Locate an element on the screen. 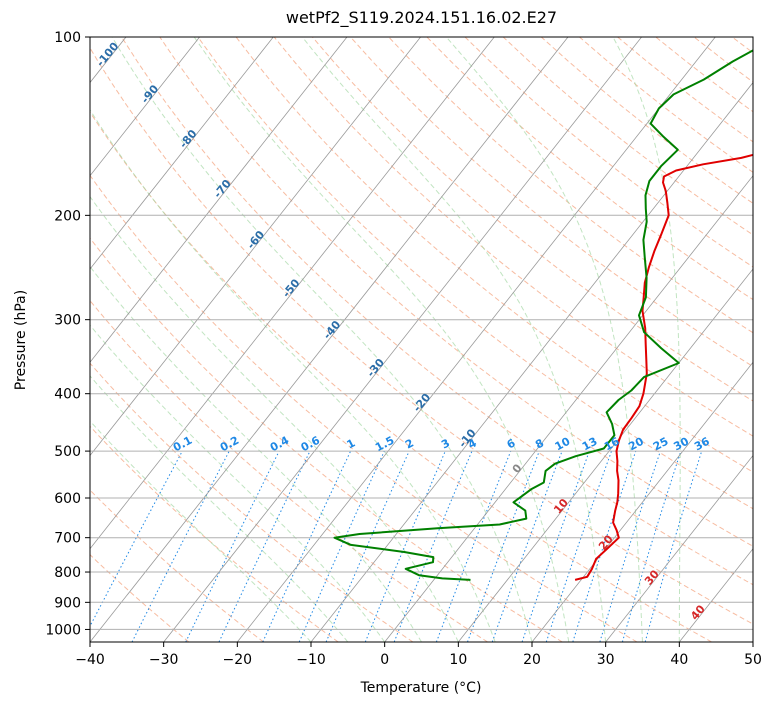  mixing-ratio-label: 25 is located at coordinates (661, 444).